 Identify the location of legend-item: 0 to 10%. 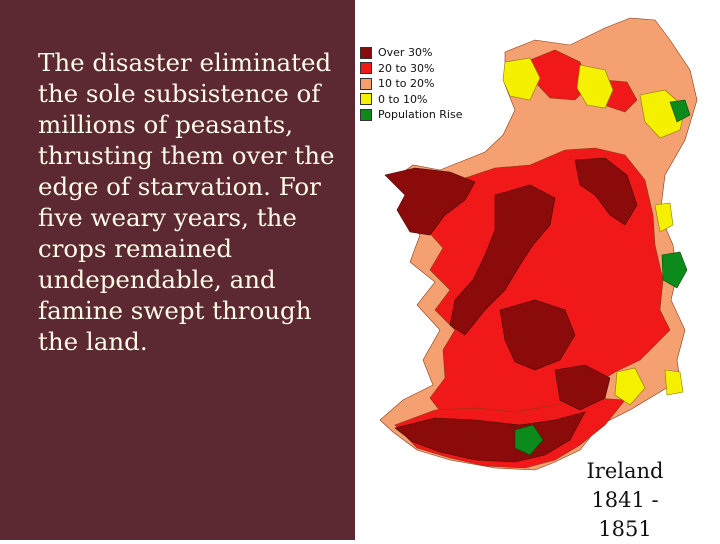
(411, 100).